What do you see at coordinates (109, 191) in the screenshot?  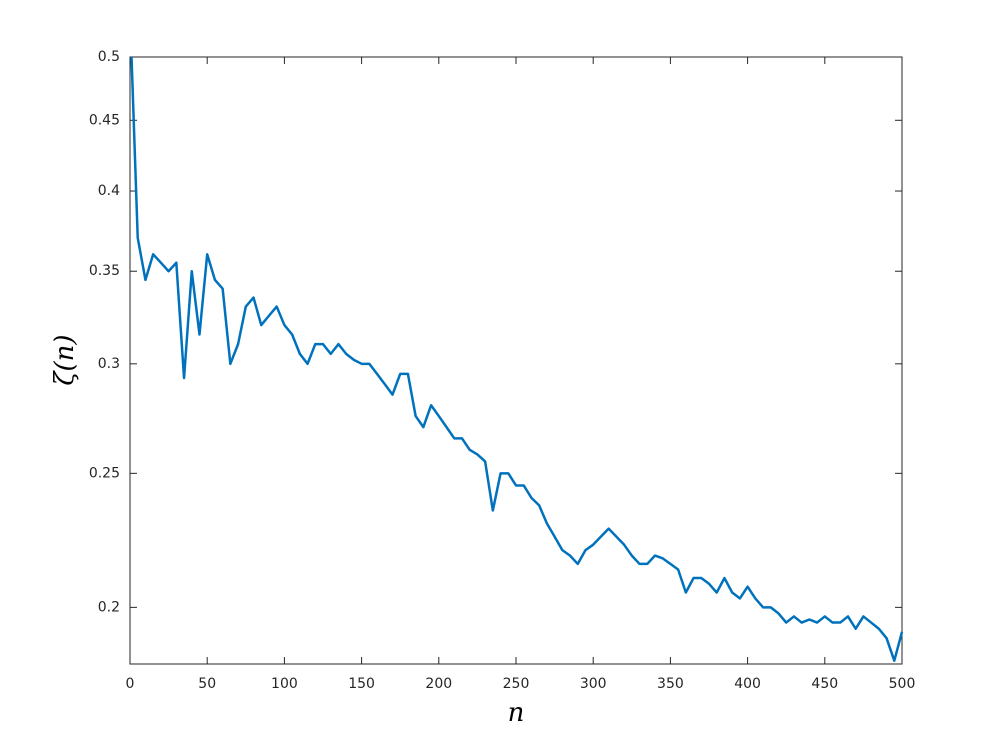 I see `y-tick-label: 0.4` at bounding box center [109, 191].